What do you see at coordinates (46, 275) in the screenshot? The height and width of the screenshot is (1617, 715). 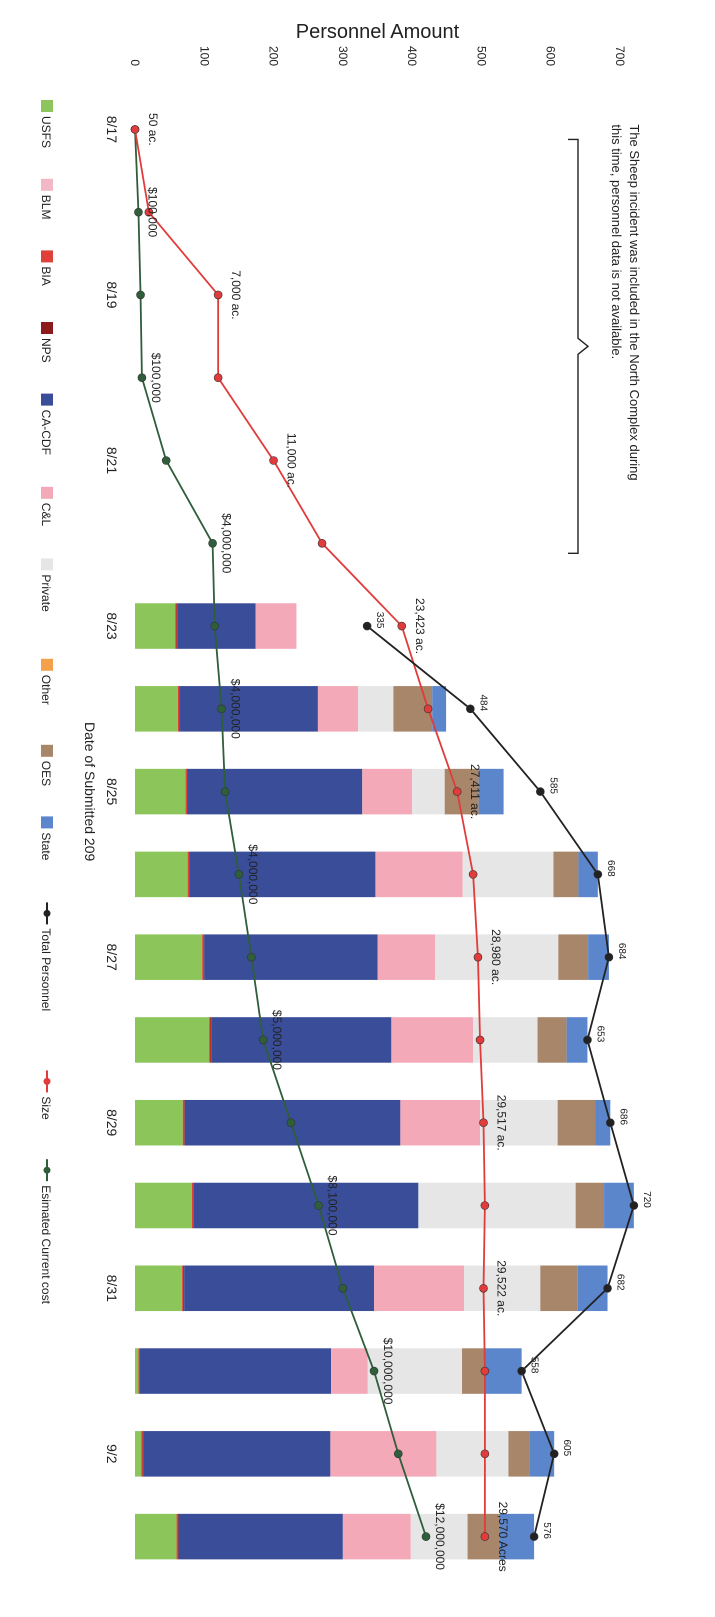 I see `legend-label: BIA` at bounding box center [46, 275].